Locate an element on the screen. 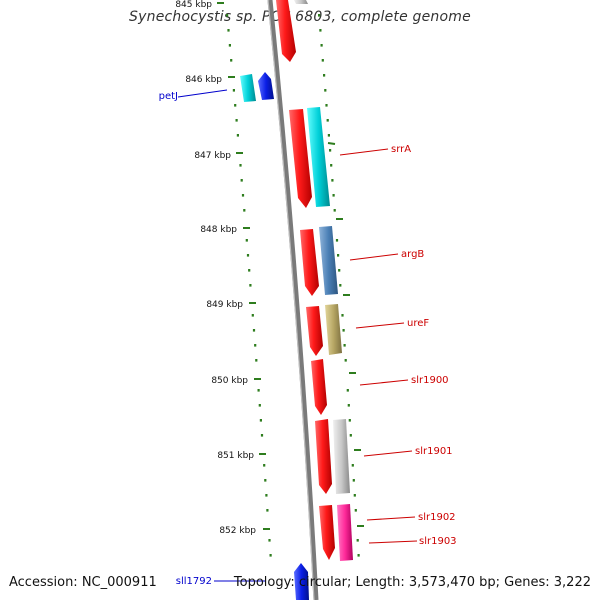 The image size is (600, 600). genome-backbone is located at coordinates (293, 300).